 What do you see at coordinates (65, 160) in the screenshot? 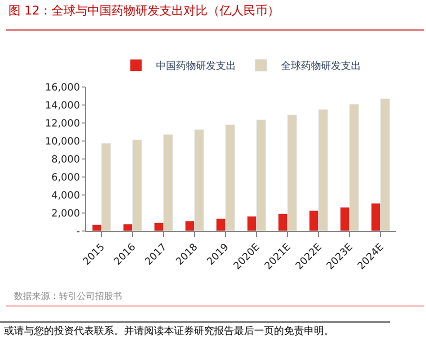
I see `y-tick-label: 8,000` at bounding box center [65, 160].